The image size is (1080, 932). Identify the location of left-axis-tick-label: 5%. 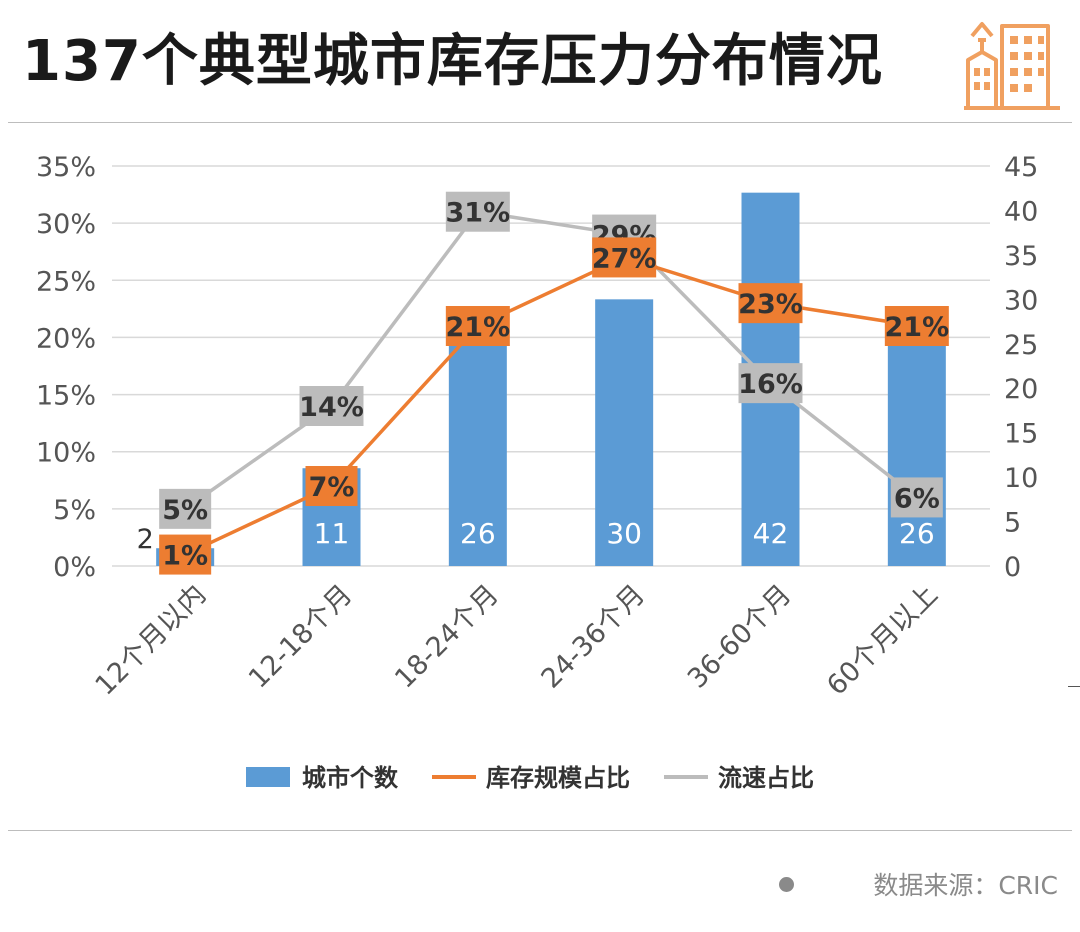
(74, 510).